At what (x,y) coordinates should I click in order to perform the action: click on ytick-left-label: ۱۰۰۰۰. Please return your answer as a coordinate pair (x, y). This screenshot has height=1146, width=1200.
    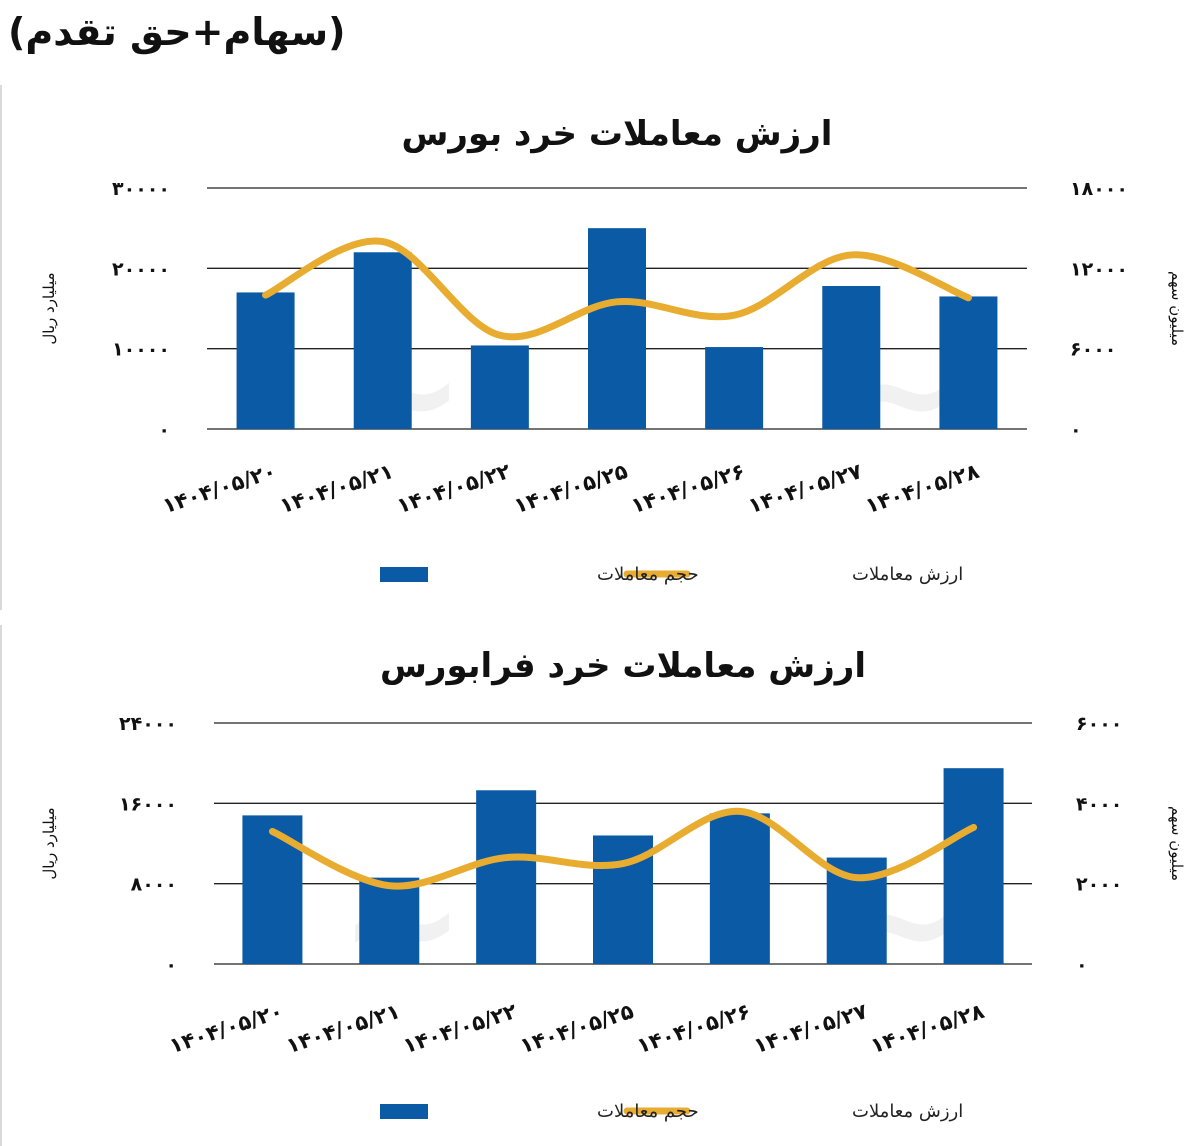
    Looking at the image, I should click on (141, 350).